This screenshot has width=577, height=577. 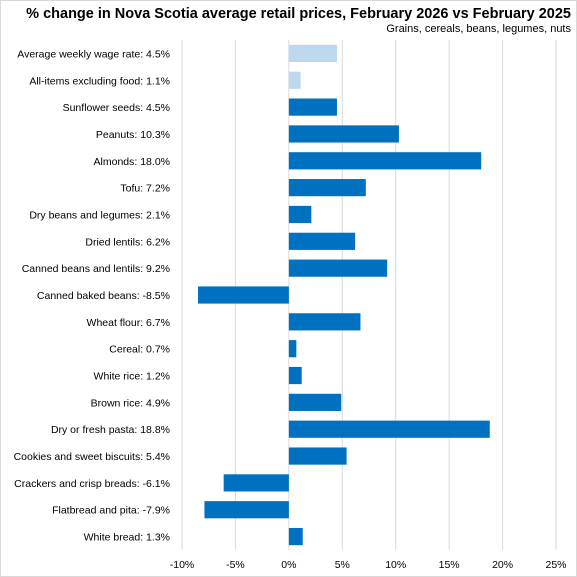 What do you see at coordinates (395, 565) in the screenshot?
I see `x-tick-label: 10%` at bounding box center [395, 565].